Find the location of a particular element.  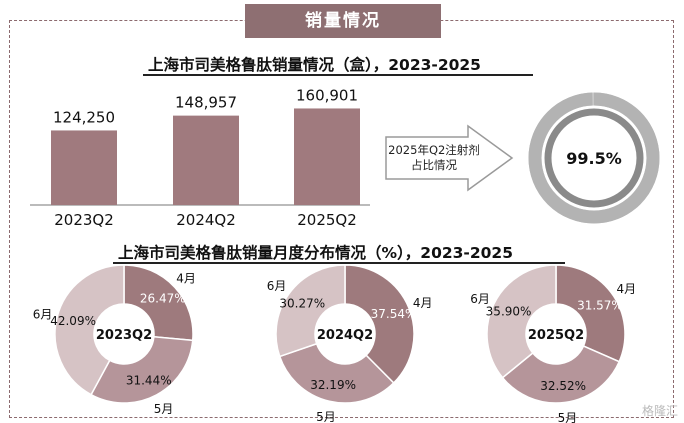

donut-section-title: 上海市司美格鲁肽销量月度分布情况（%），2023-2025 is located at coordinates (315, 253).